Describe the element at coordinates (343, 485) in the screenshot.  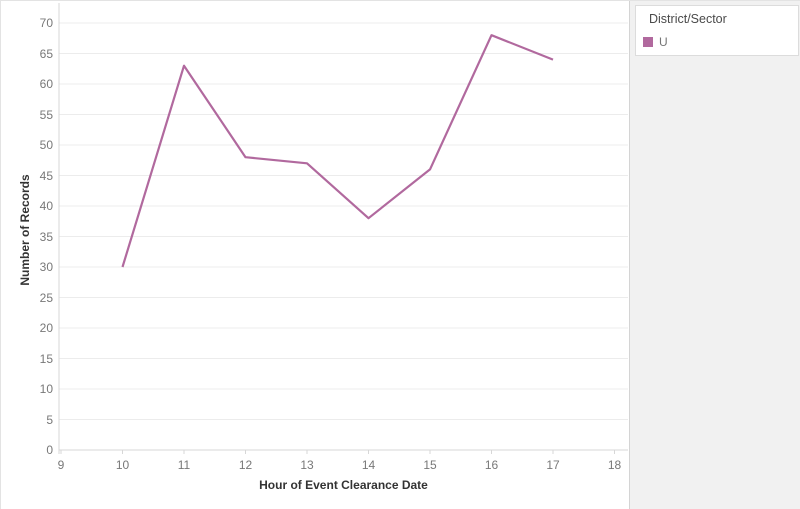
I see `x-axis-title: Hour of Event Clearance Date` at that location.